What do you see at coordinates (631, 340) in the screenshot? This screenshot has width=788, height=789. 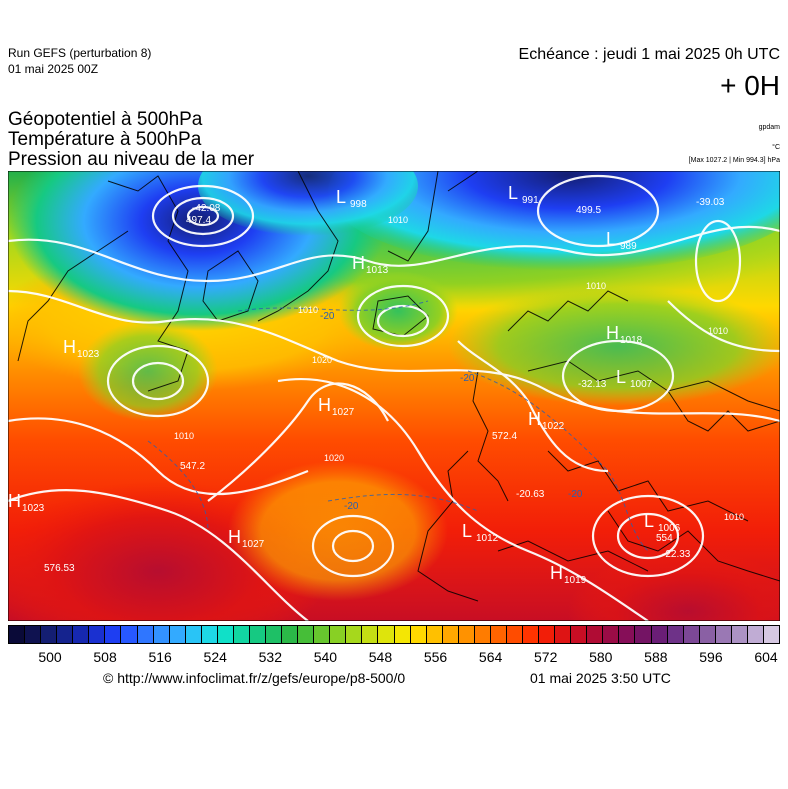 I see `pressure-centre-value: 1018` at bounding box center [631, 340].